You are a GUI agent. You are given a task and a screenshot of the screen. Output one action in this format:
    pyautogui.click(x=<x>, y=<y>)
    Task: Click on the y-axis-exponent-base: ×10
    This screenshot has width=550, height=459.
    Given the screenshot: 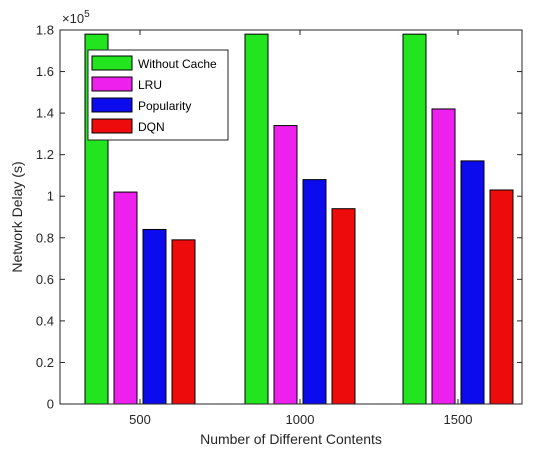 What is the action you would take?
    pyautogui.click(x=73, y=18)
    